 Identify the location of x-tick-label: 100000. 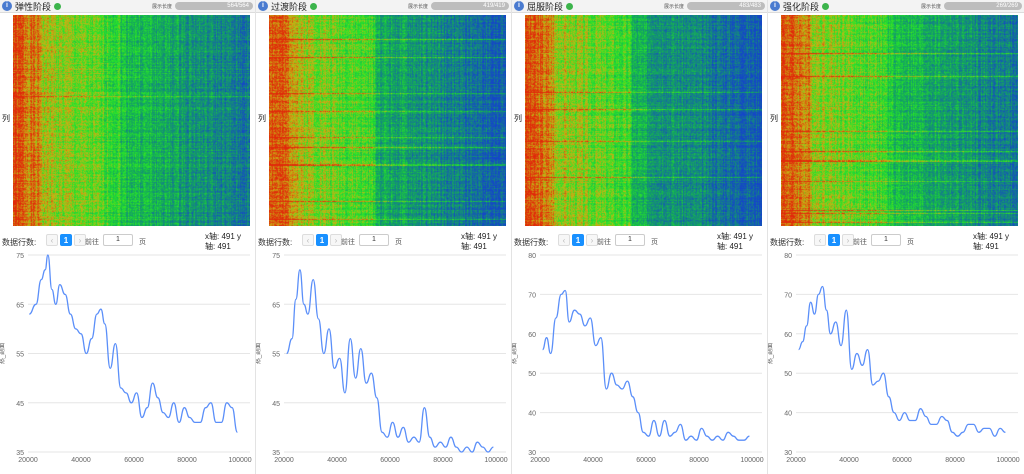
(1007, 460).